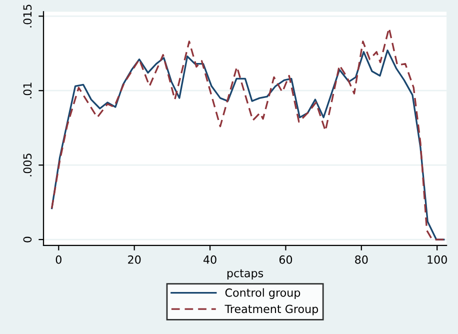  What do you see at coordinates (27, 90) in the screenshot?
I see `y-tick-label: .01` at bounding box center [27, 90].